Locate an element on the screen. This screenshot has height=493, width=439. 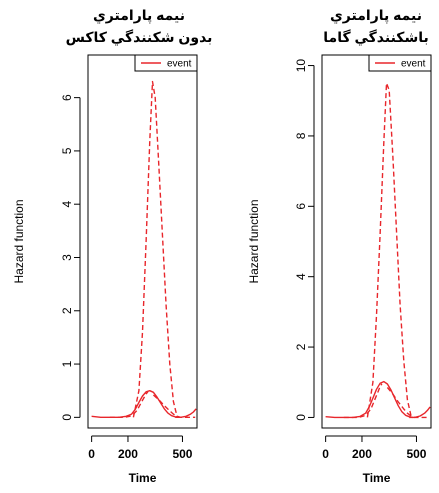
y-tick-label: 10 is located at coordinates (301, 66).